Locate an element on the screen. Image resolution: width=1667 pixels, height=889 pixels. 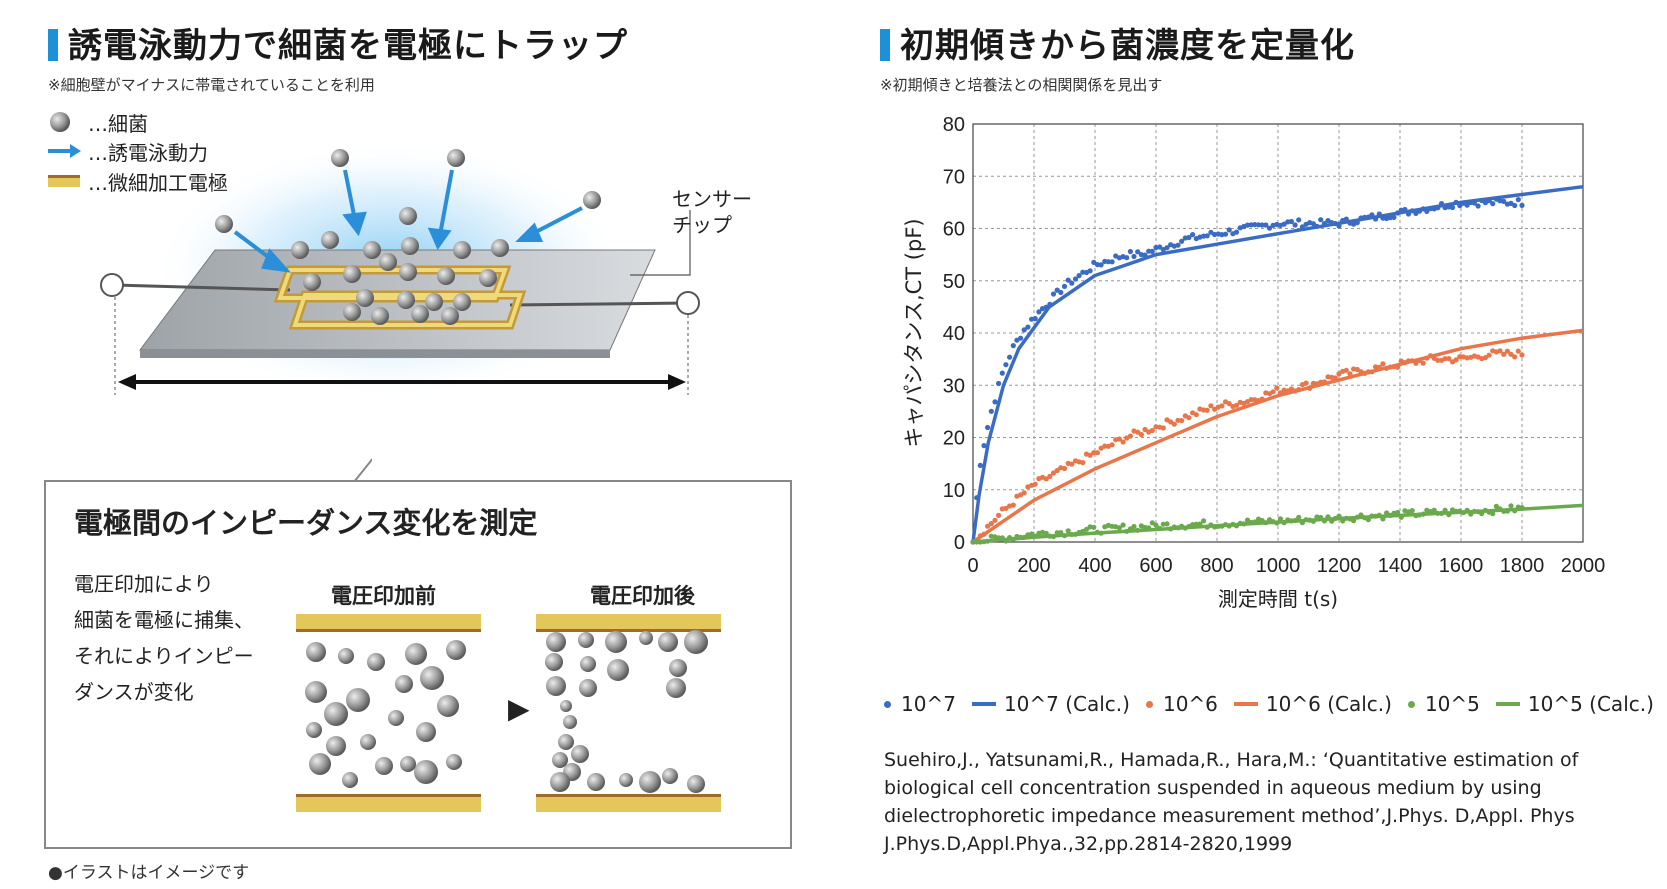
left-note: ※細胞壁がマイナスに帯電されていることを利用 is located at coordinates (211, 85).